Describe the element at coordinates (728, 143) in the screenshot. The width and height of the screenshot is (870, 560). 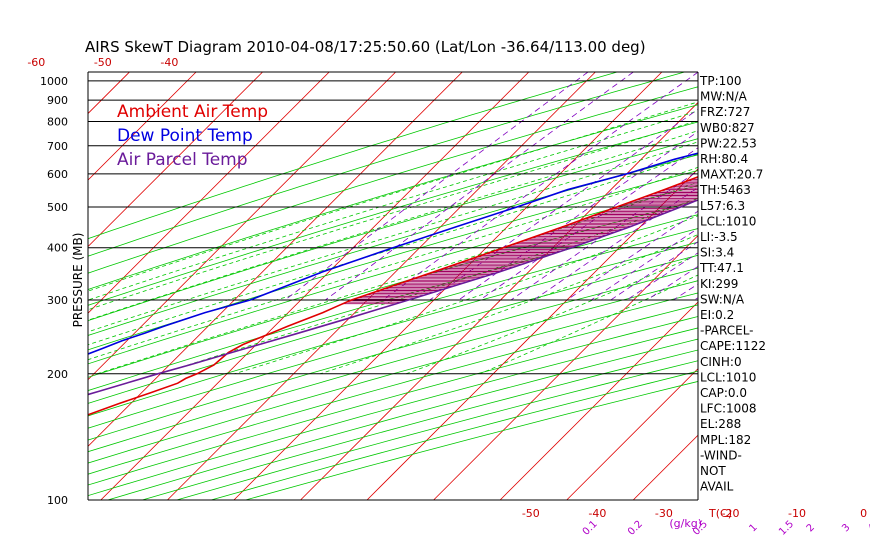
I see `index-entry: PW:22.53` at that location.